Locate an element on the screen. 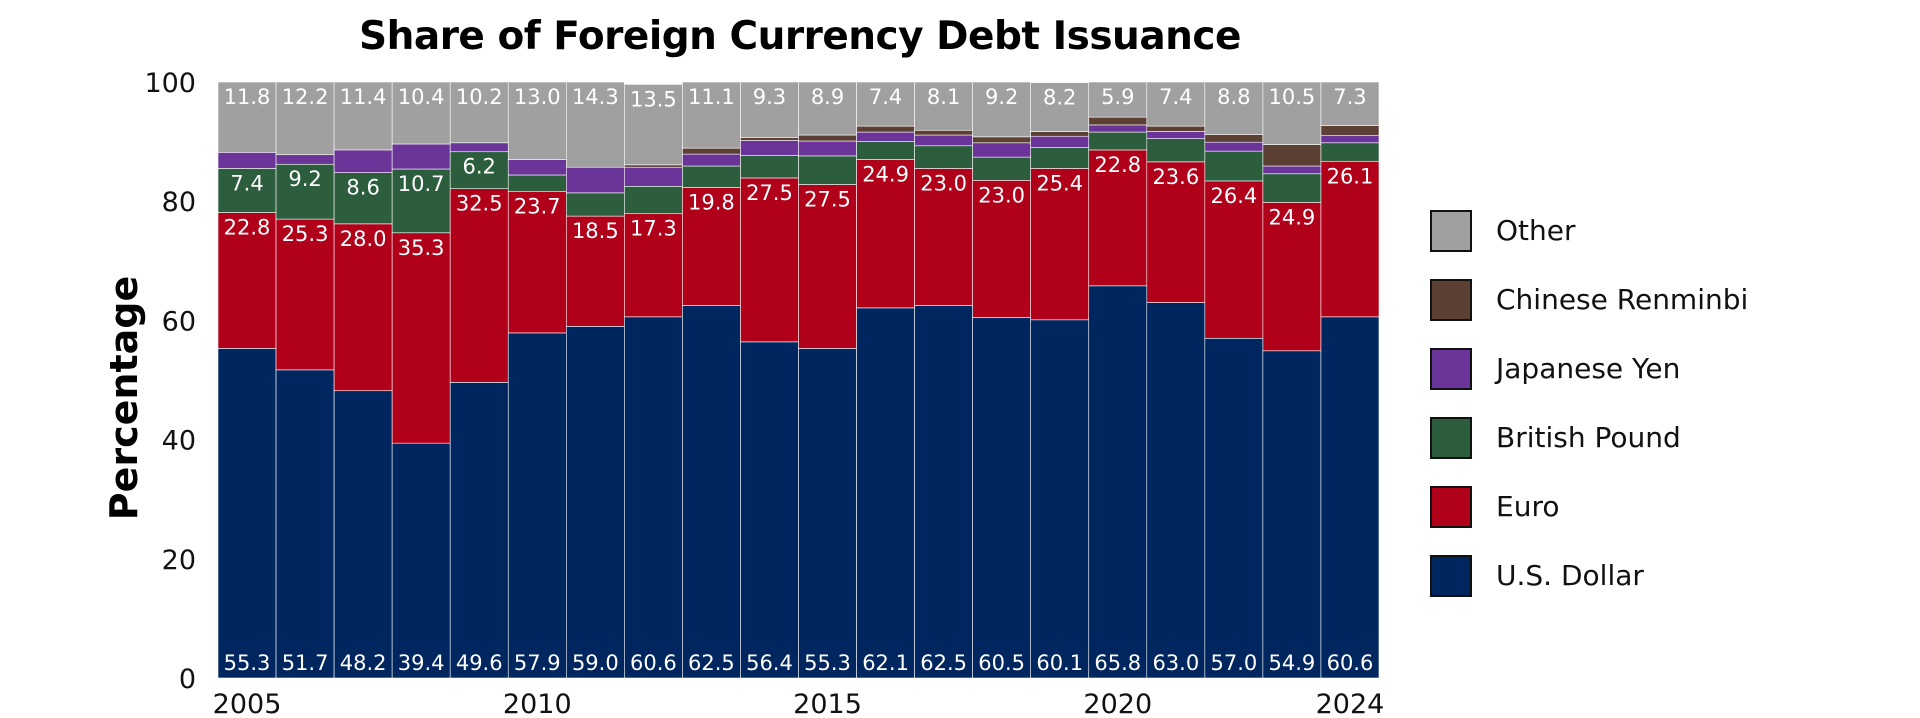 This screenshot has width=1920, height=718. bar-segment-chinese-renminbi-2015 is located at coordinates (827, 138).